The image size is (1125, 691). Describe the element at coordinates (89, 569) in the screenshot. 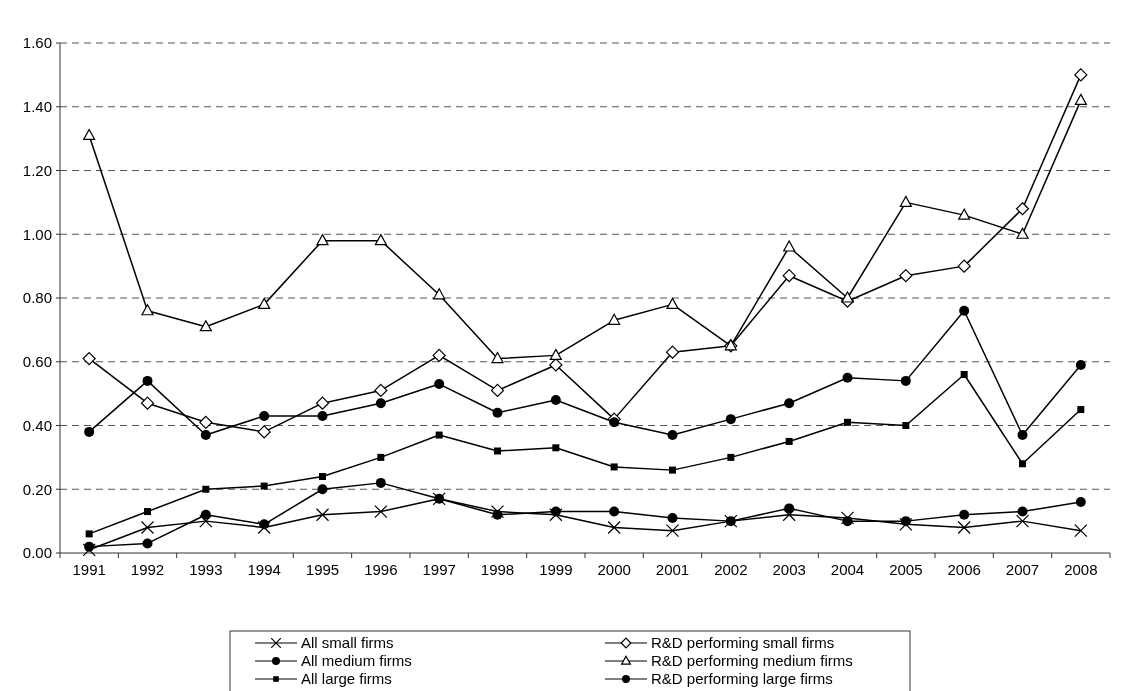

I see `x-tick-label: 1991` at that location.